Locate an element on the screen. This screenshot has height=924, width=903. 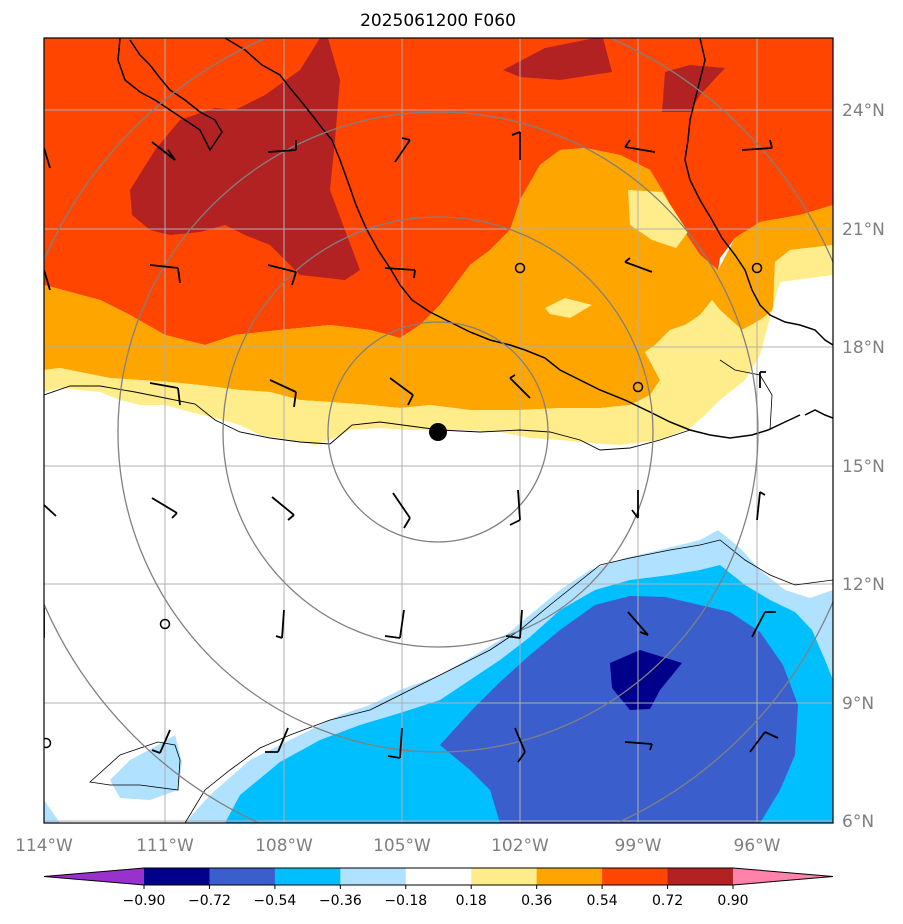
colorbar-label: 0.18 is located at coordinates (471, 901).